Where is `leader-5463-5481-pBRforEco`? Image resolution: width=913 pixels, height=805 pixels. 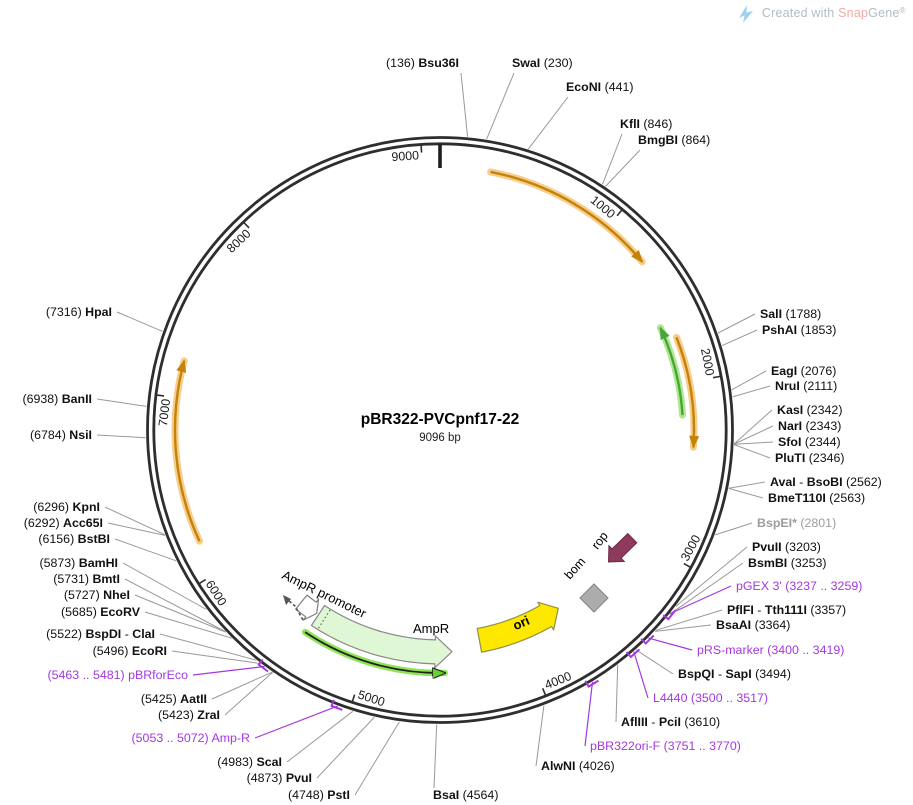
leader-5463-5481-pBRforEco is located at coordinates (228, 670).